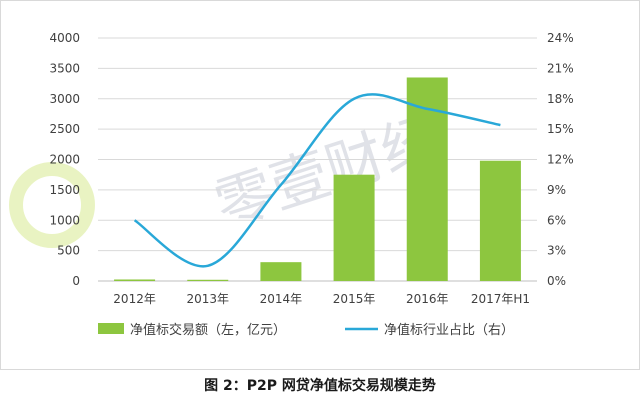 The image size is (640, 403). I want to click on y-right-tick-label: 9%, so click(556, 190).